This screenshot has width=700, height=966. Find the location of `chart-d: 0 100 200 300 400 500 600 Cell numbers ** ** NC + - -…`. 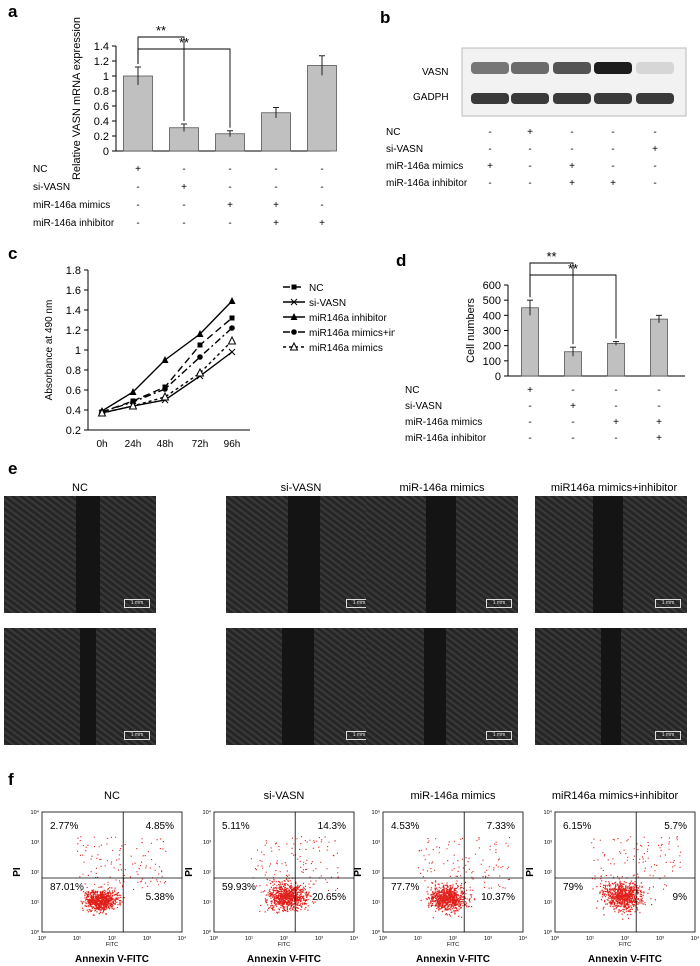

chart-d: 0 100 200 300 400 500 600 Cell numbers ** ** NC + - -… is located at coordinates (545, 346).